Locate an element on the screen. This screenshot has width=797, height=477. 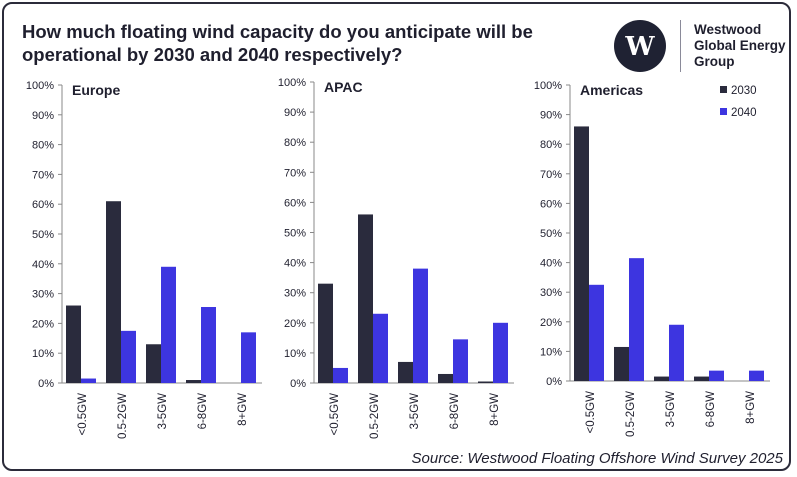
panel-title: Europe is located at coordinates (96, 90).